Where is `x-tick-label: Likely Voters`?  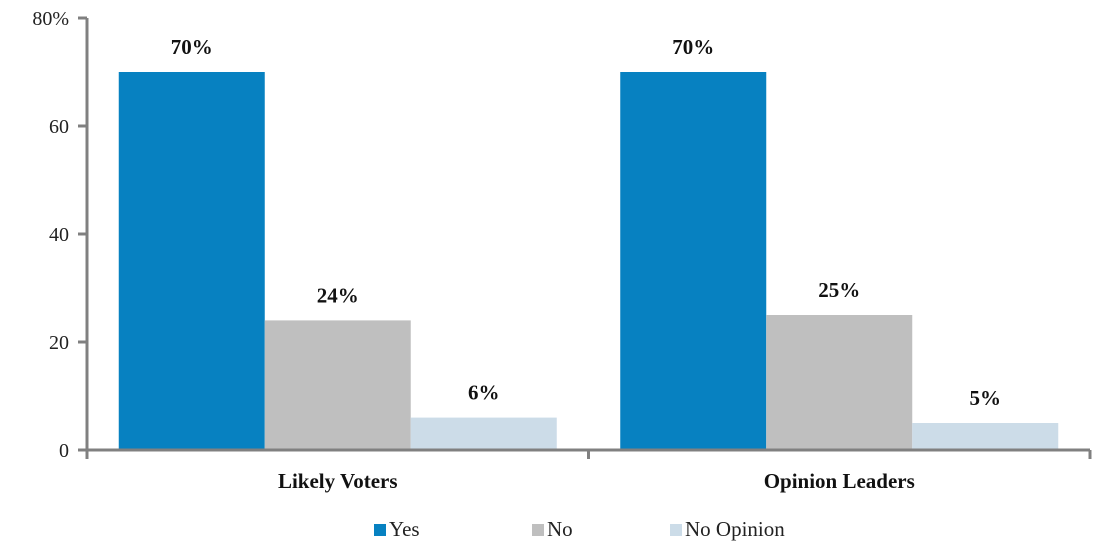
x-tick-label: Likely Voters is located at coordinates (338, 481).